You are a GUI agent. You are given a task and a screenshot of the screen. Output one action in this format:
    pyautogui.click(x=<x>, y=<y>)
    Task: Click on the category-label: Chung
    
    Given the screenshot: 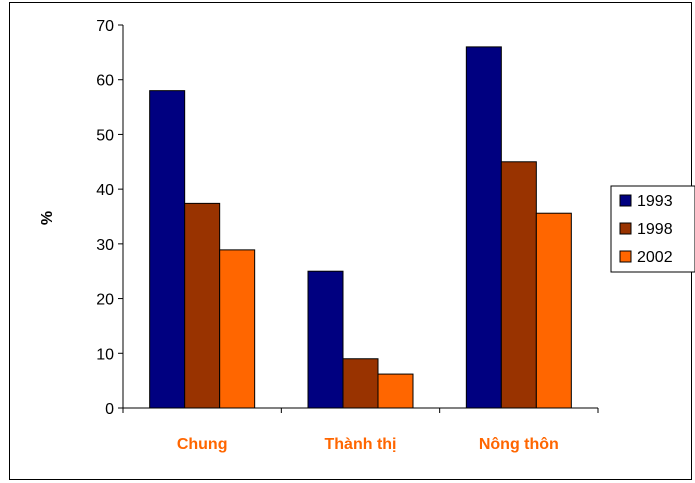 What is the action you would take?
    pyautogui.click(x=202, y=444)
    